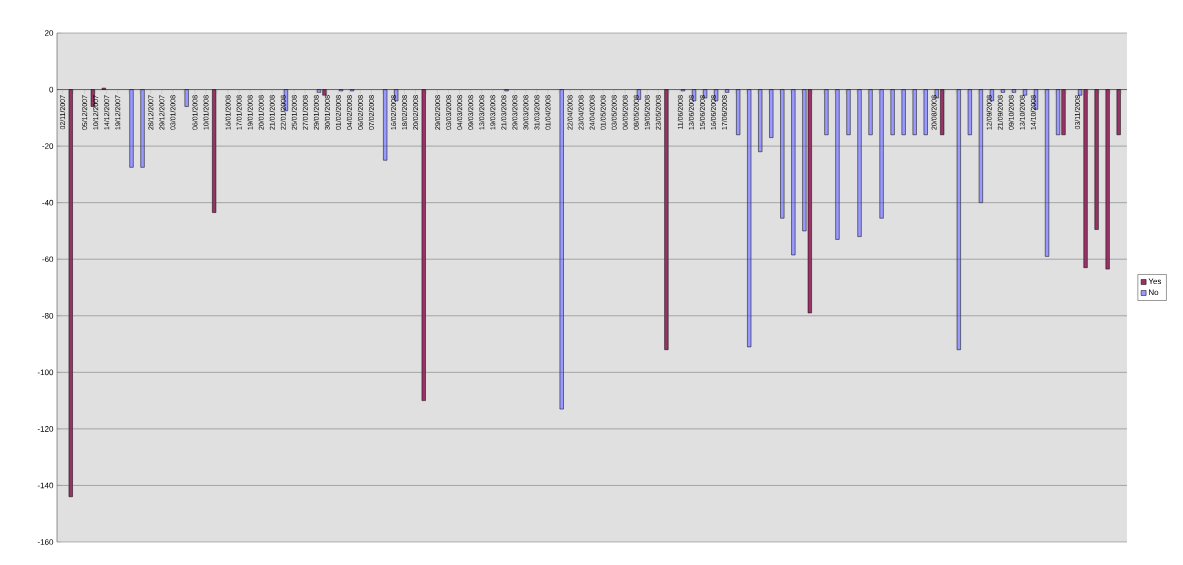  I want to click on y-tick-label: -100, so click(45, 372).